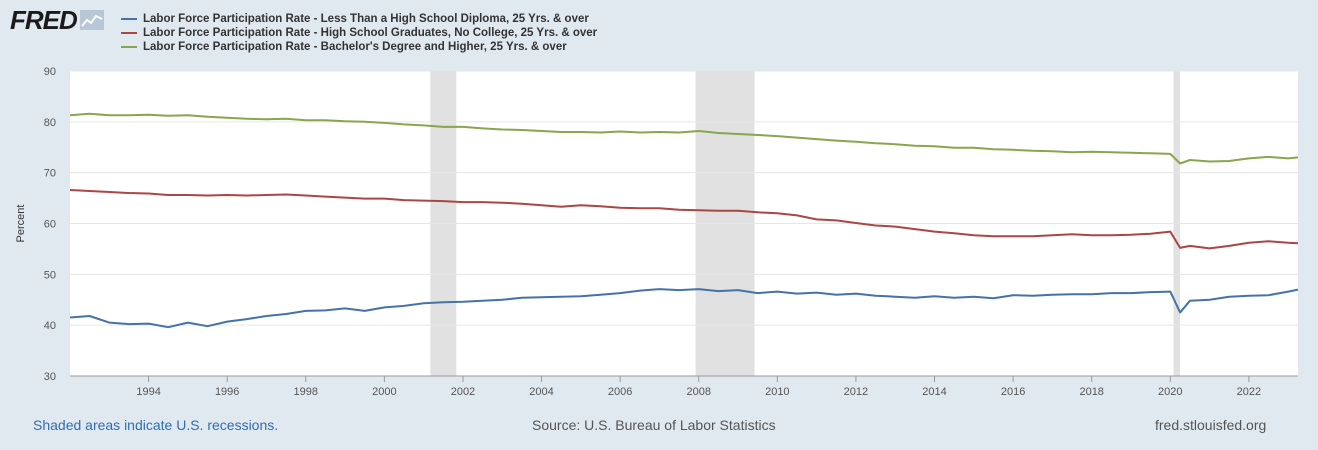 The height and width of the screenshot is (450, 1318). What do you see at coordinates (227, 392) in the screenshot?
I see `x-tick-label: 1996` at bounding box center [227, 392].